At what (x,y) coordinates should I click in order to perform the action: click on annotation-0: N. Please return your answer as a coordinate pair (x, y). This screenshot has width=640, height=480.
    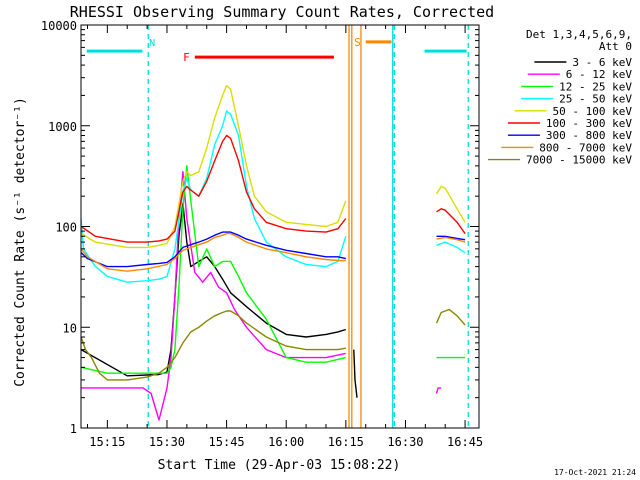
    Looking at the image, I should click on (152, 43).